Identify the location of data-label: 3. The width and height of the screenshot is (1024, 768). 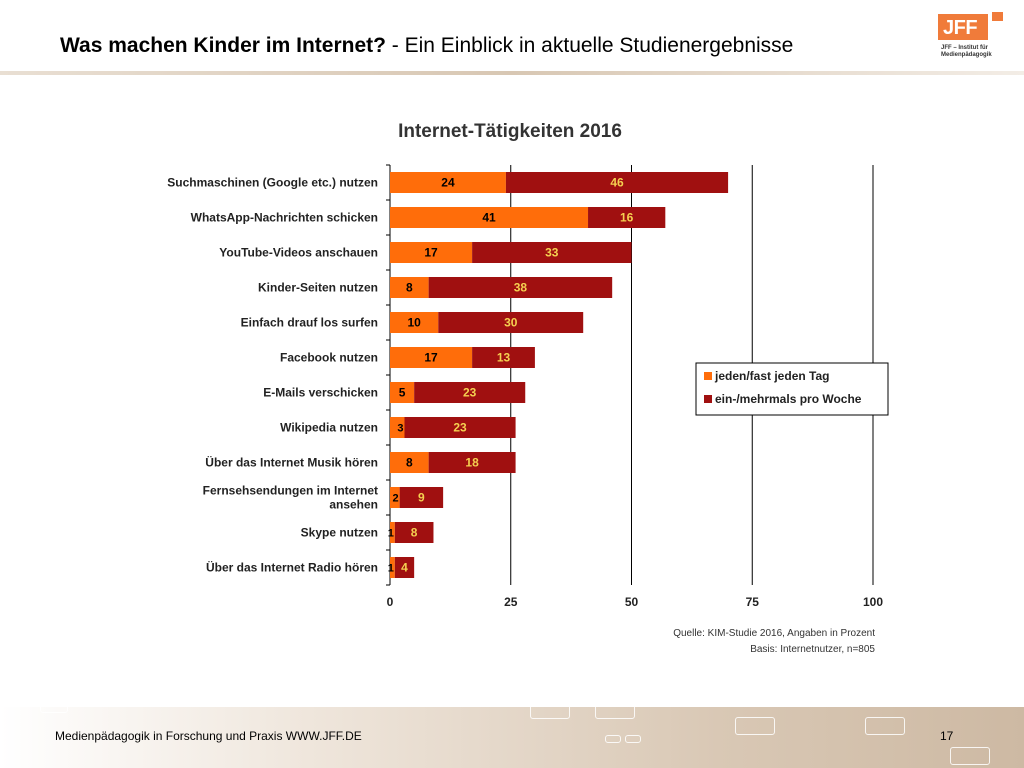
(400, 429).